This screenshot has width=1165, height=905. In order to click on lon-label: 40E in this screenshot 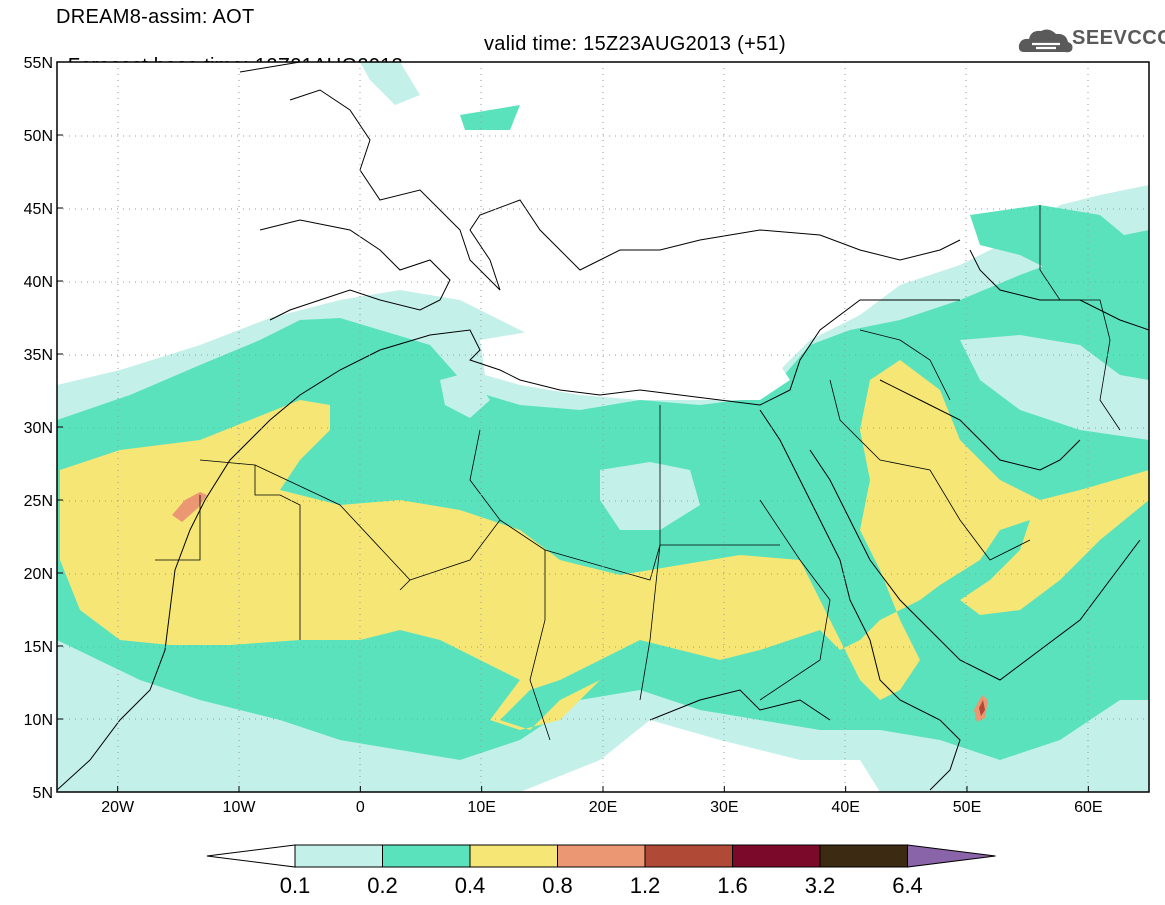, I will do `click(845, 807)`.